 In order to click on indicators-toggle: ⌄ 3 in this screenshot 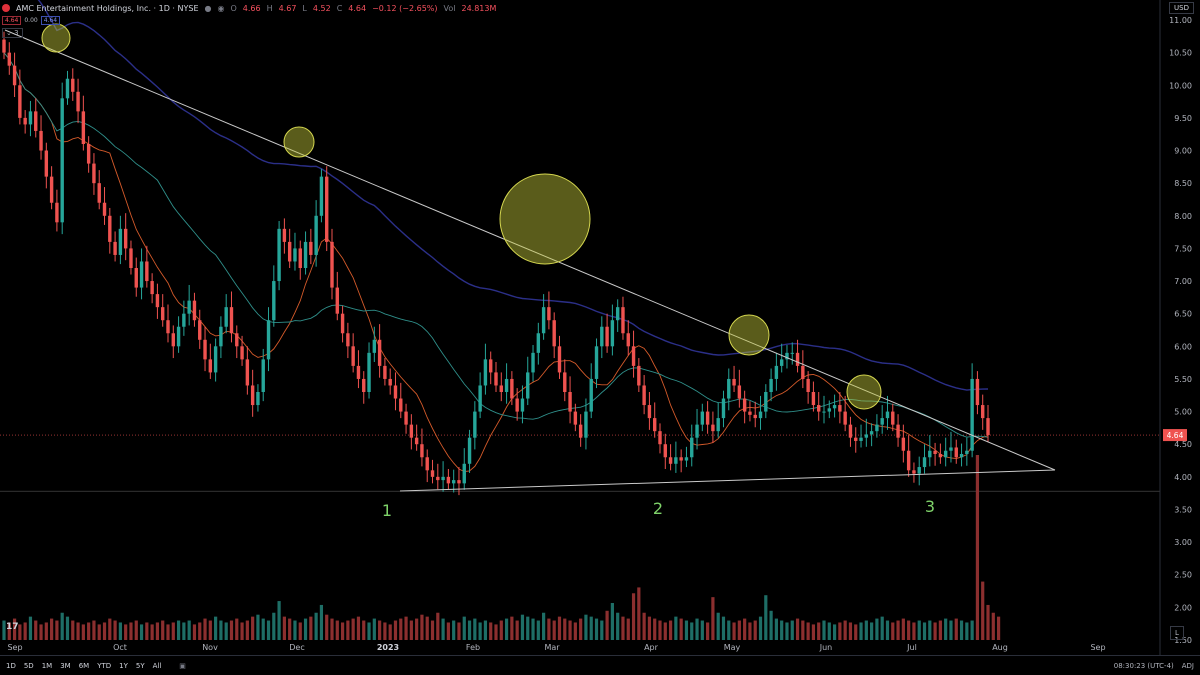, I will do `click(12, 33)`.